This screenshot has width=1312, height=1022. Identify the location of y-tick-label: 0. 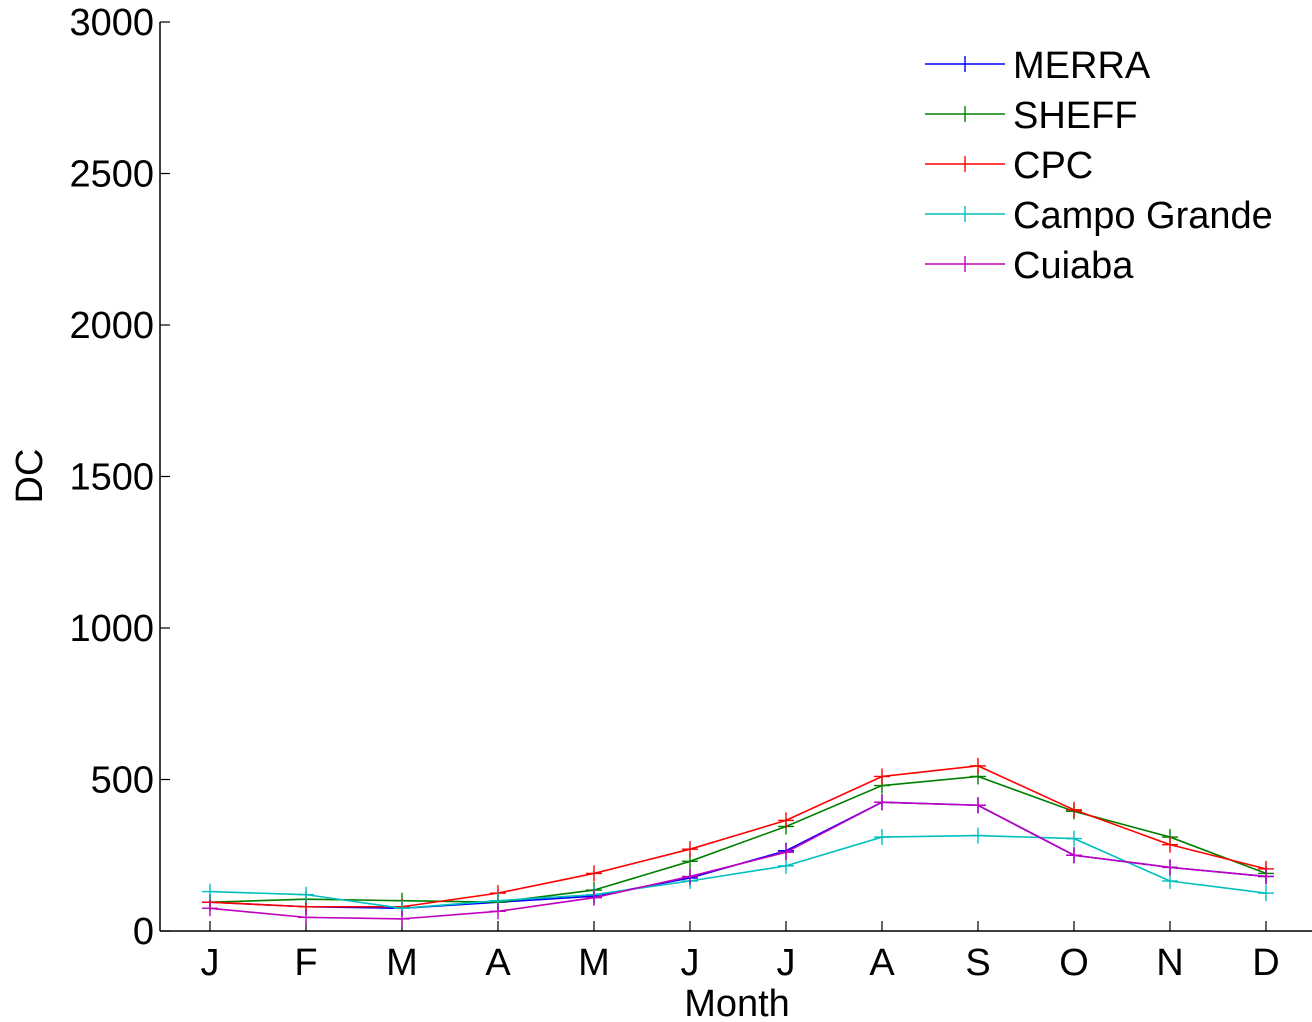
(143, 932).